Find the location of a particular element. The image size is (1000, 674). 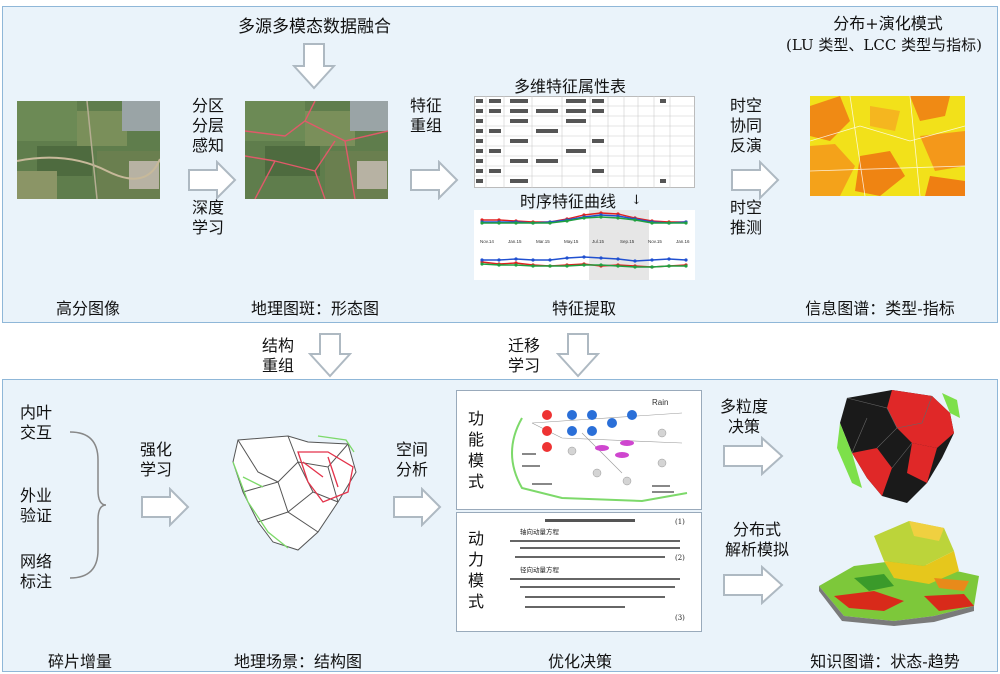

function-mode-box is located at coordinates (579, 450).